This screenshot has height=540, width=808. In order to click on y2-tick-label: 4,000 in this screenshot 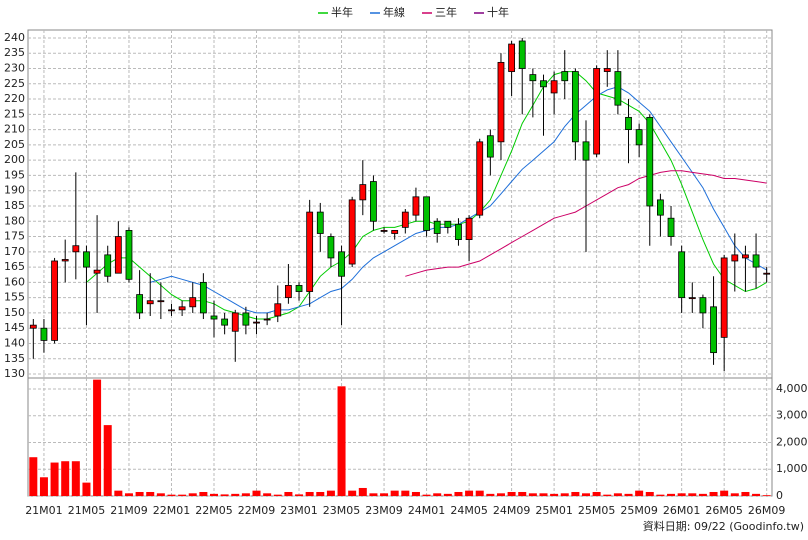, I will do `click(792, 388)`.